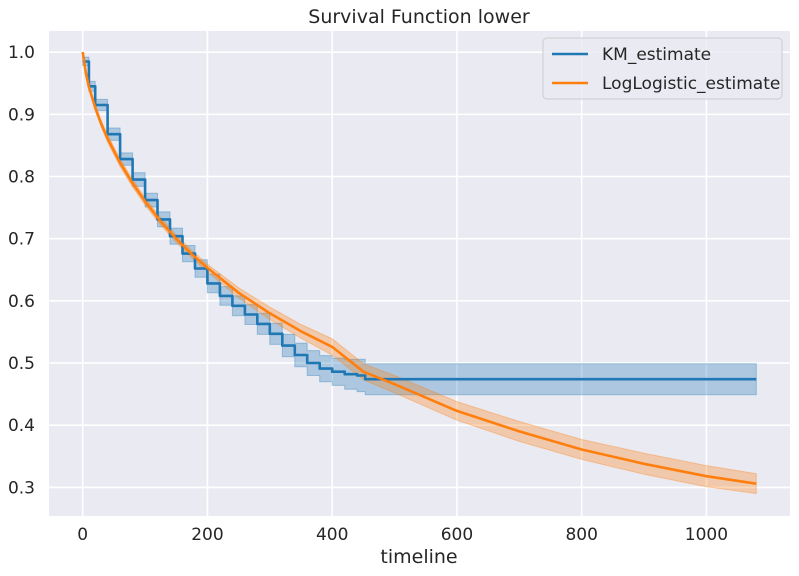 The image size is (799, 576). I want to click on y-tick-label: 0.8, so click(21, 178).